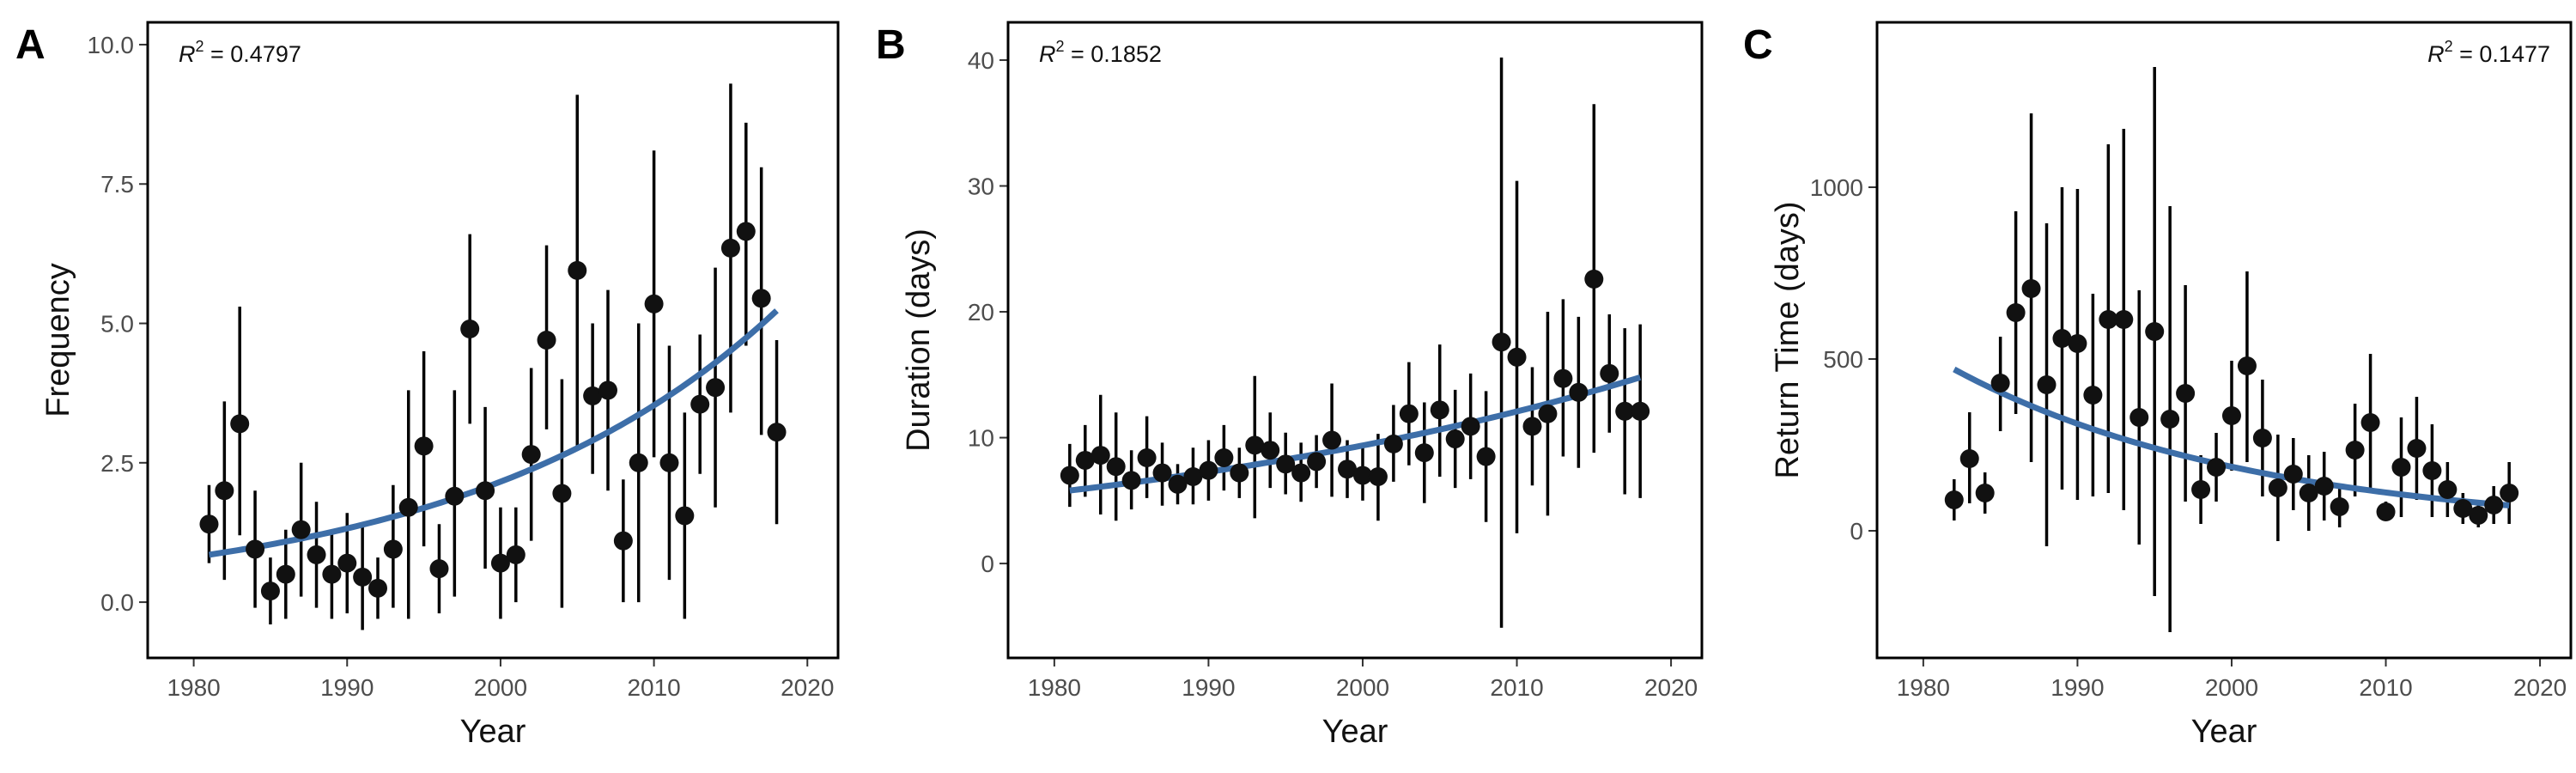  What do you see at coordinates (58, 340) in the screenshot?
I see `y-axis-title: Frequency` at bounding box center [58, 340].